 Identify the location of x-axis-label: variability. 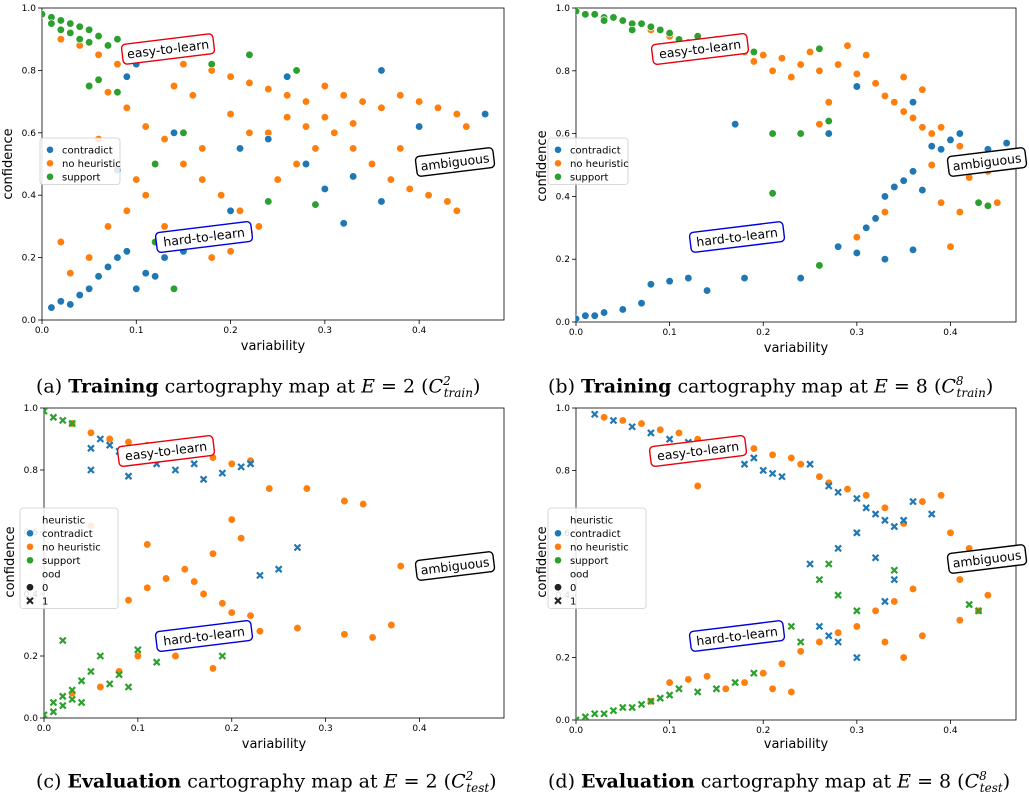
(796, 348).